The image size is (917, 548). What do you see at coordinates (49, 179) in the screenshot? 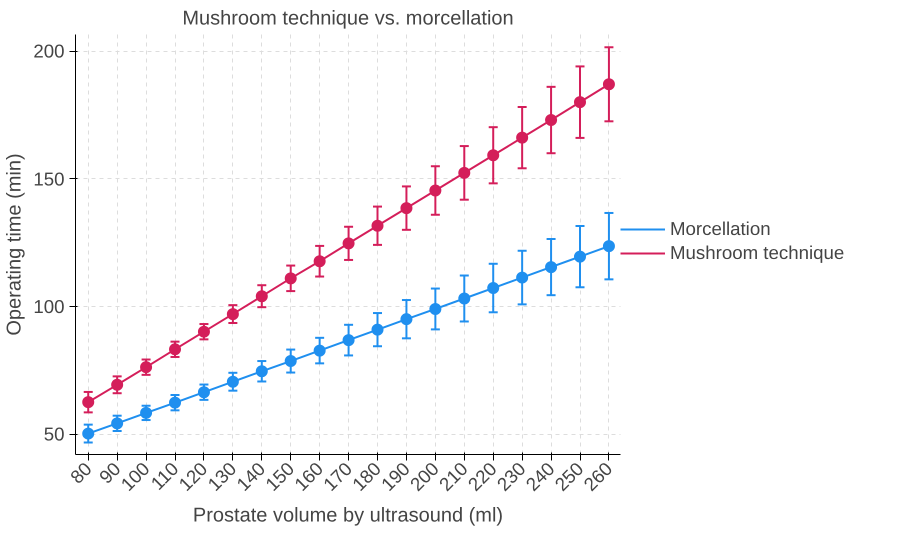
I see `y-tick-label: 150` at bounding box center [49, 179].